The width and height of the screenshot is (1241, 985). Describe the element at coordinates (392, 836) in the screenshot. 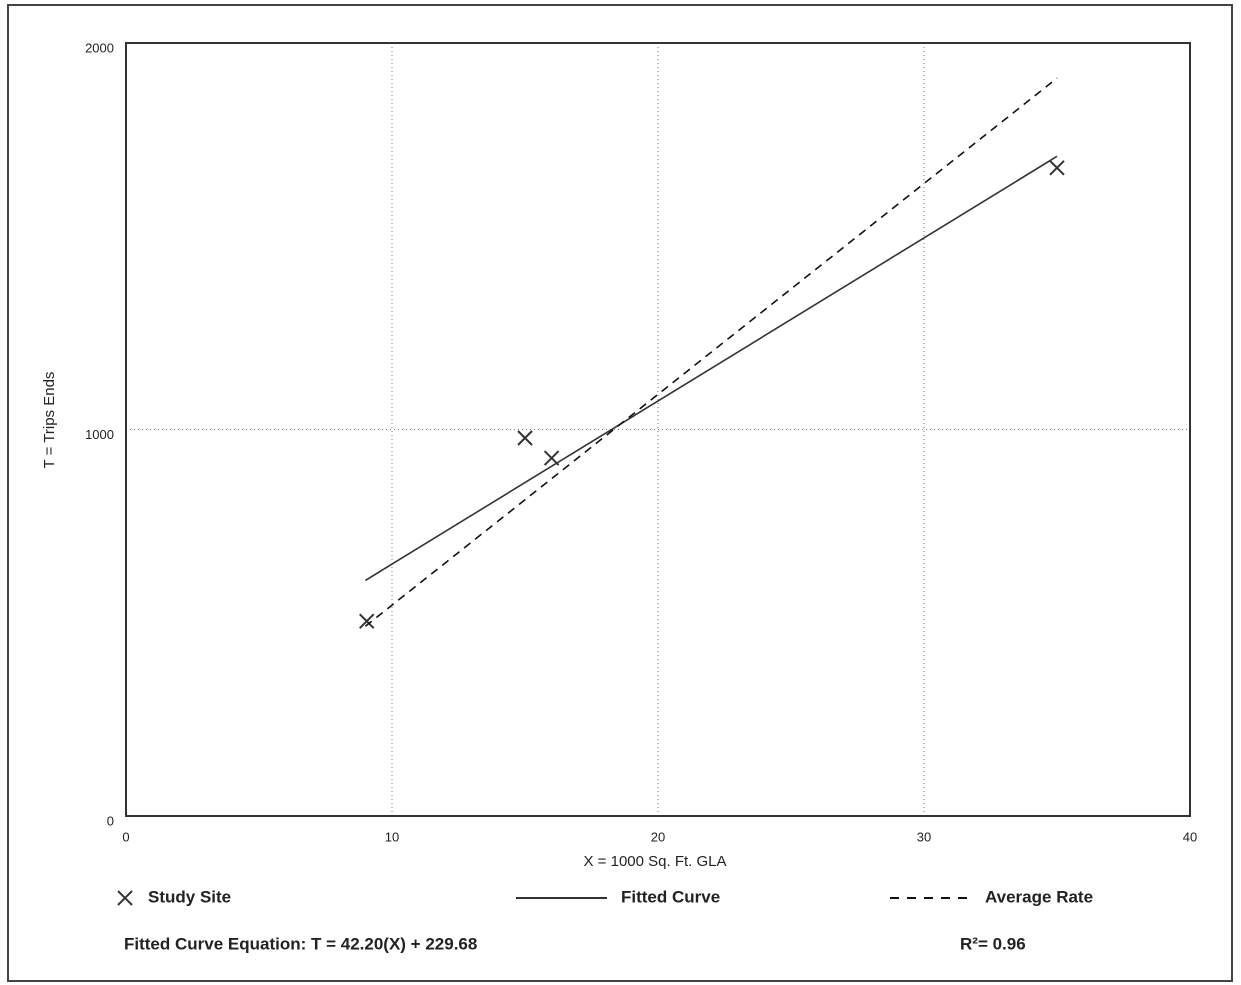

I see `x-tick-label: 10` at that location.